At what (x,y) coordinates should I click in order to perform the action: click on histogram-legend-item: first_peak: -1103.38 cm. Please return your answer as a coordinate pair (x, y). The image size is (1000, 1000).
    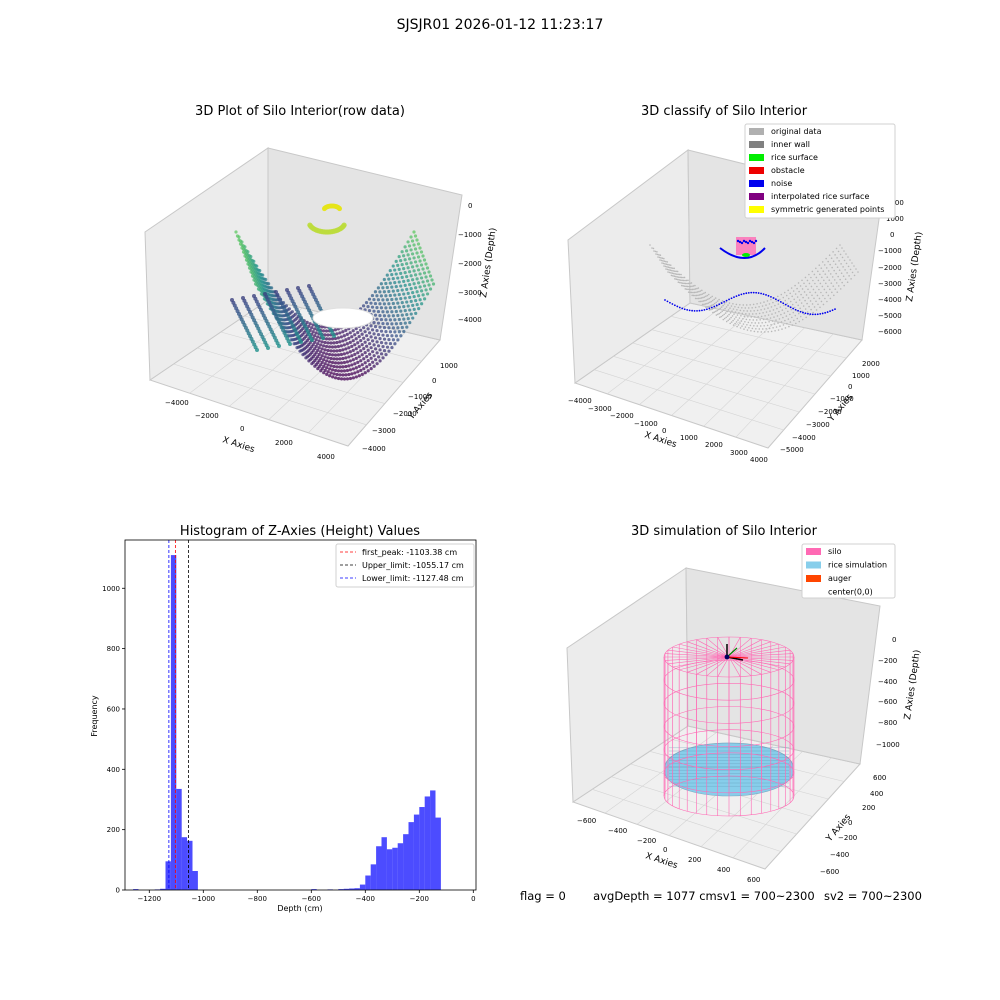
    Looking at the image, I should click on (409, 552).